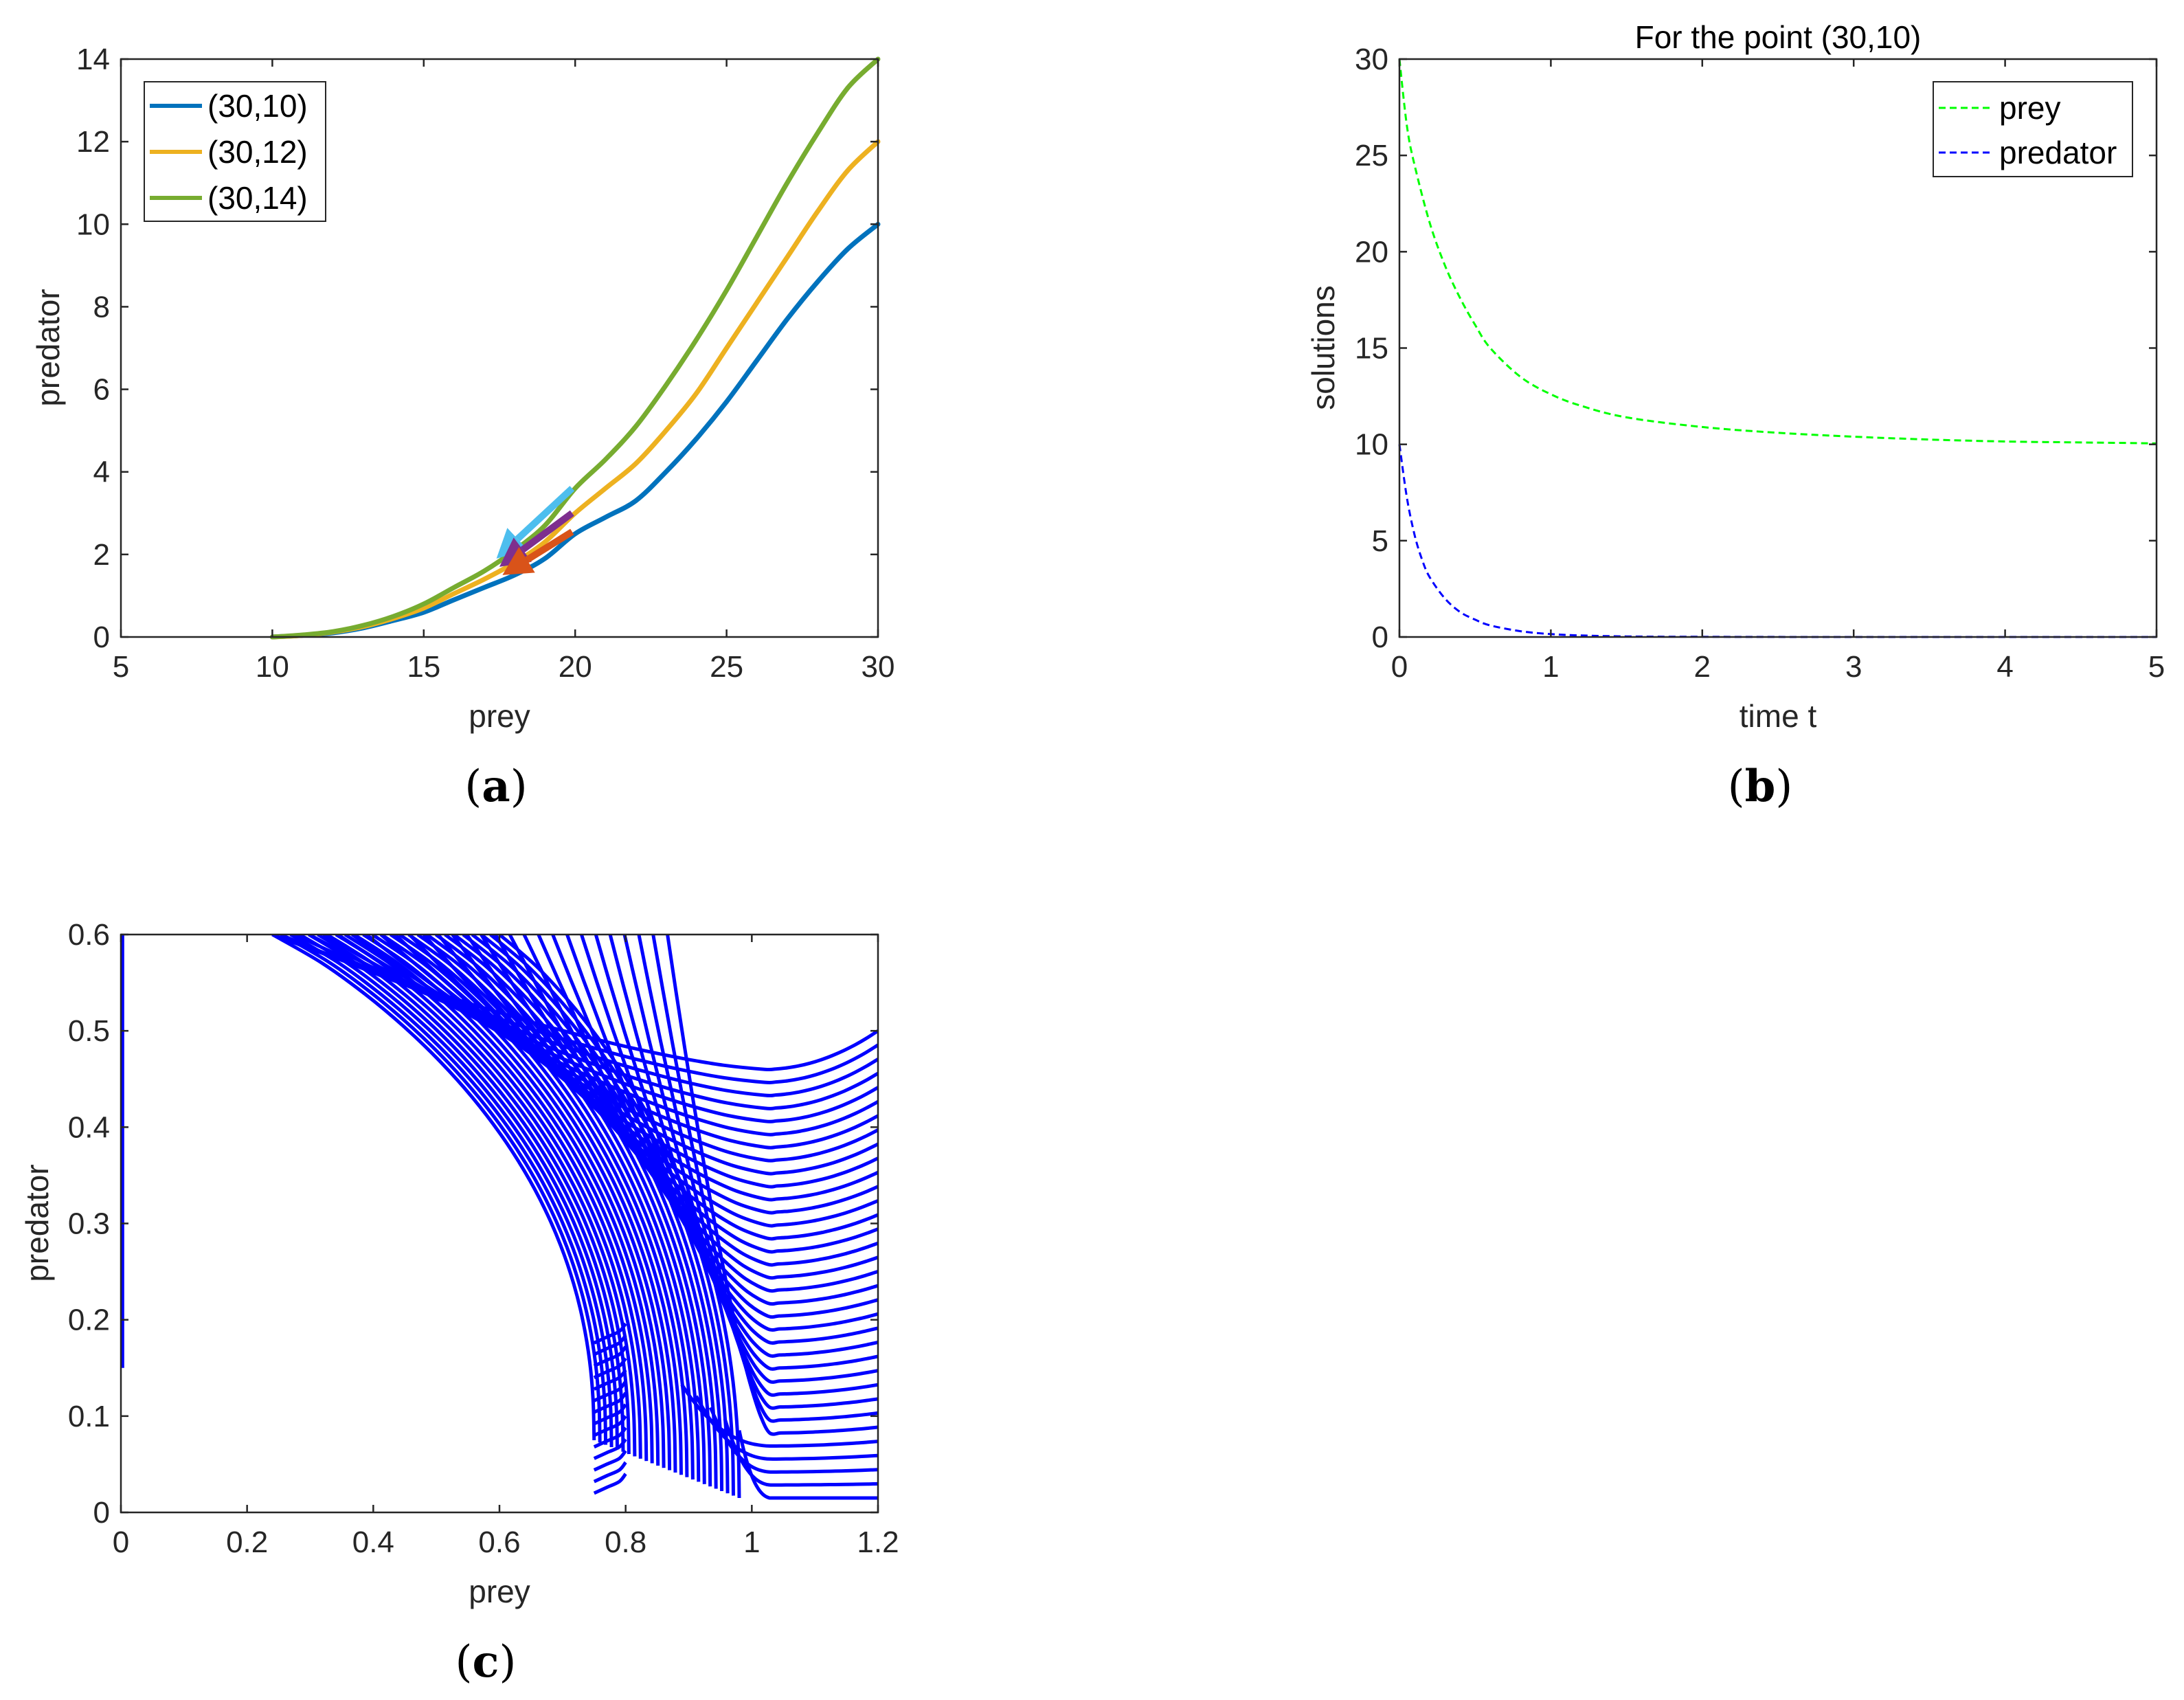 The image size is (2184, 1700). Describe the element at coordinates (37, 1223) in the screenshot. I see `y-axis-label: predator` at that location.